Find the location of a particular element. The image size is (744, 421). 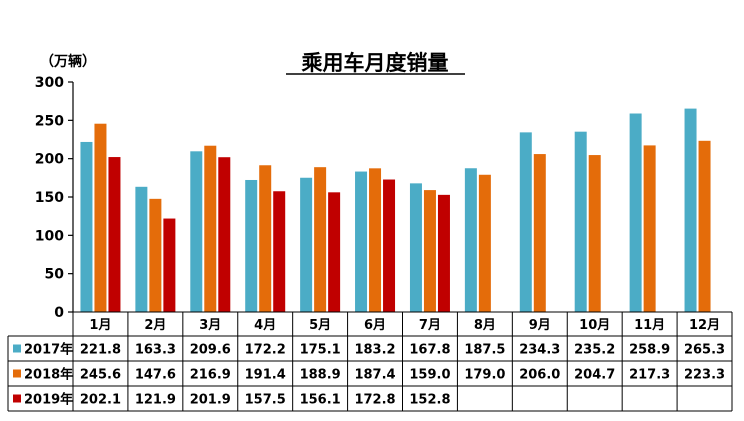

series-name: 2017年 is located at coordinates (48, 350).